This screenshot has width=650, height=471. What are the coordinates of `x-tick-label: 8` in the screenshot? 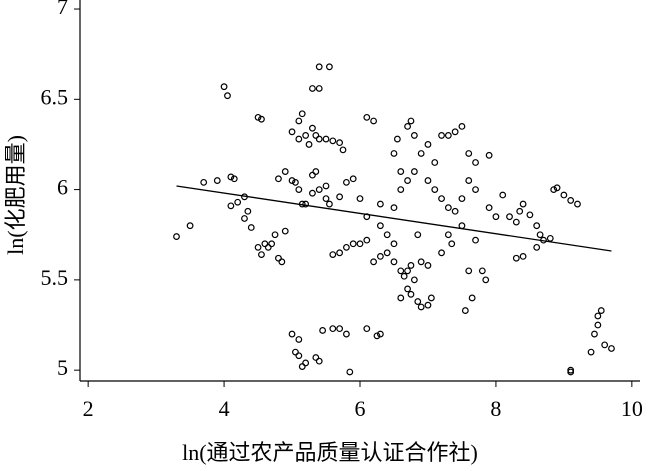 It's located at (495, 408).